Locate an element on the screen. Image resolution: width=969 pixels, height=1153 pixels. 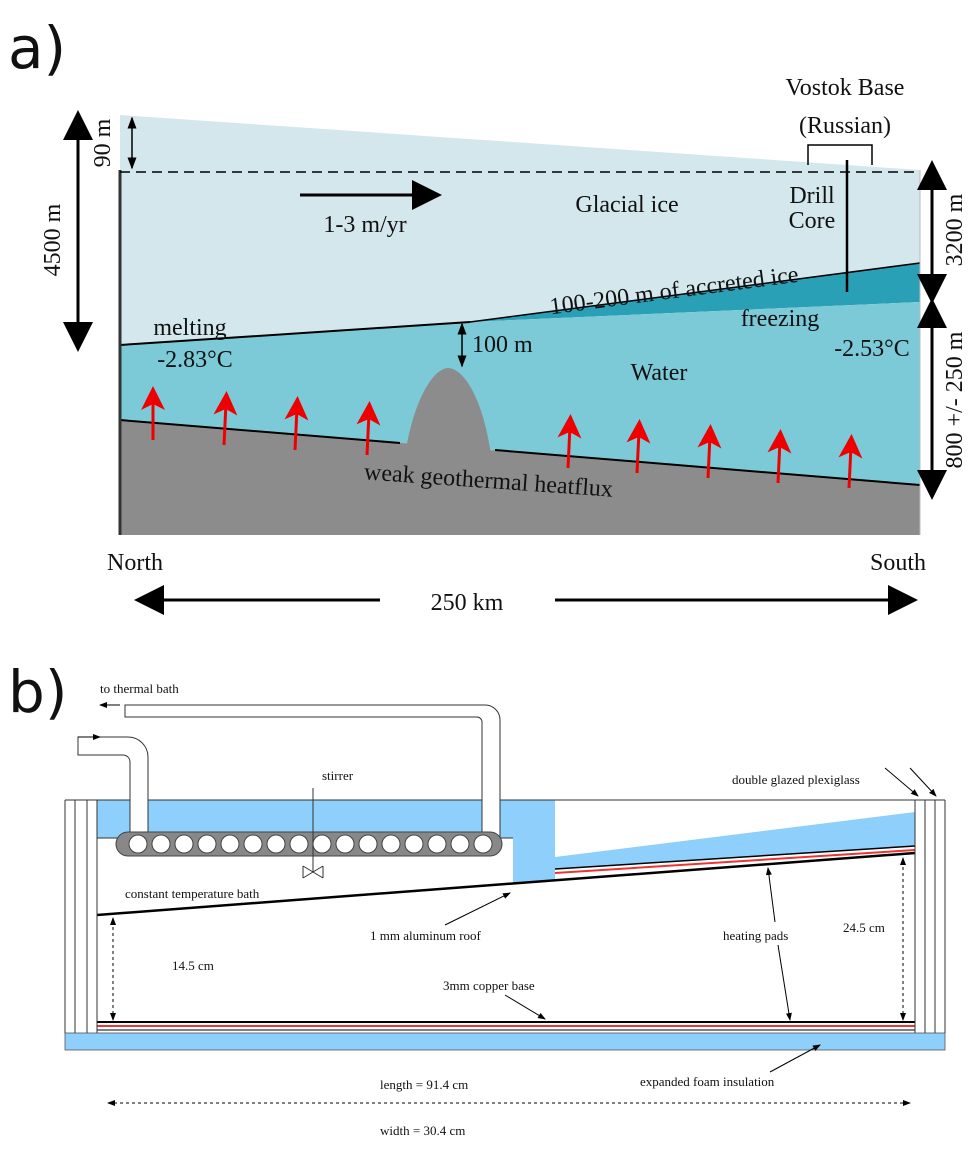
annotation: stirrer is located at coordinates (338, 775).